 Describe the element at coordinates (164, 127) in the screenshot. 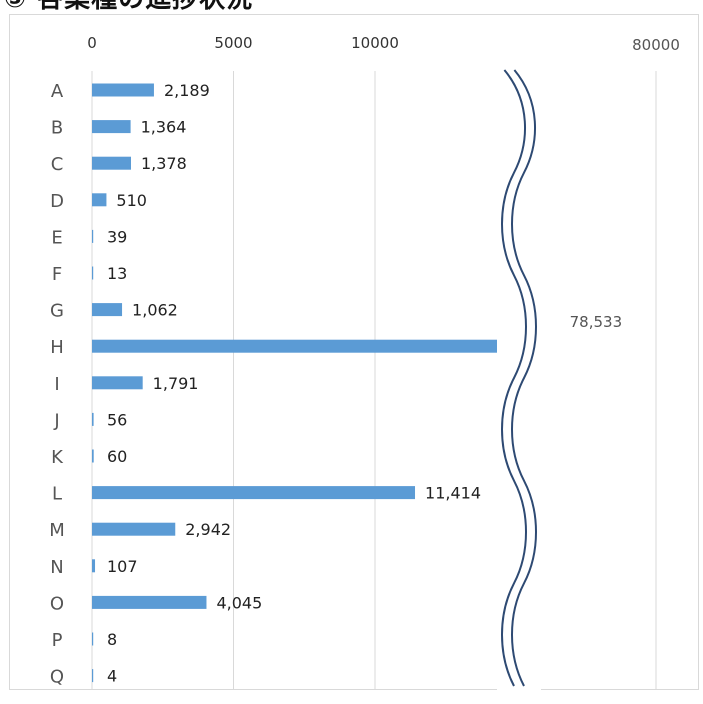

I see `value-label: 1,364` at that location.